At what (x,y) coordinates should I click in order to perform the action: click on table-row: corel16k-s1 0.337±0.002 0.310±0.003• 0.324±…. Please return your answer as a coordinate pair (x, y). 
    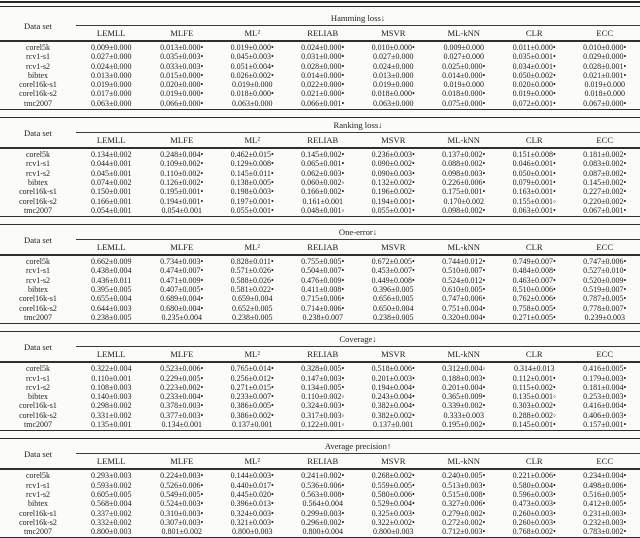
    Looking at the image, I should click on (320, 513).